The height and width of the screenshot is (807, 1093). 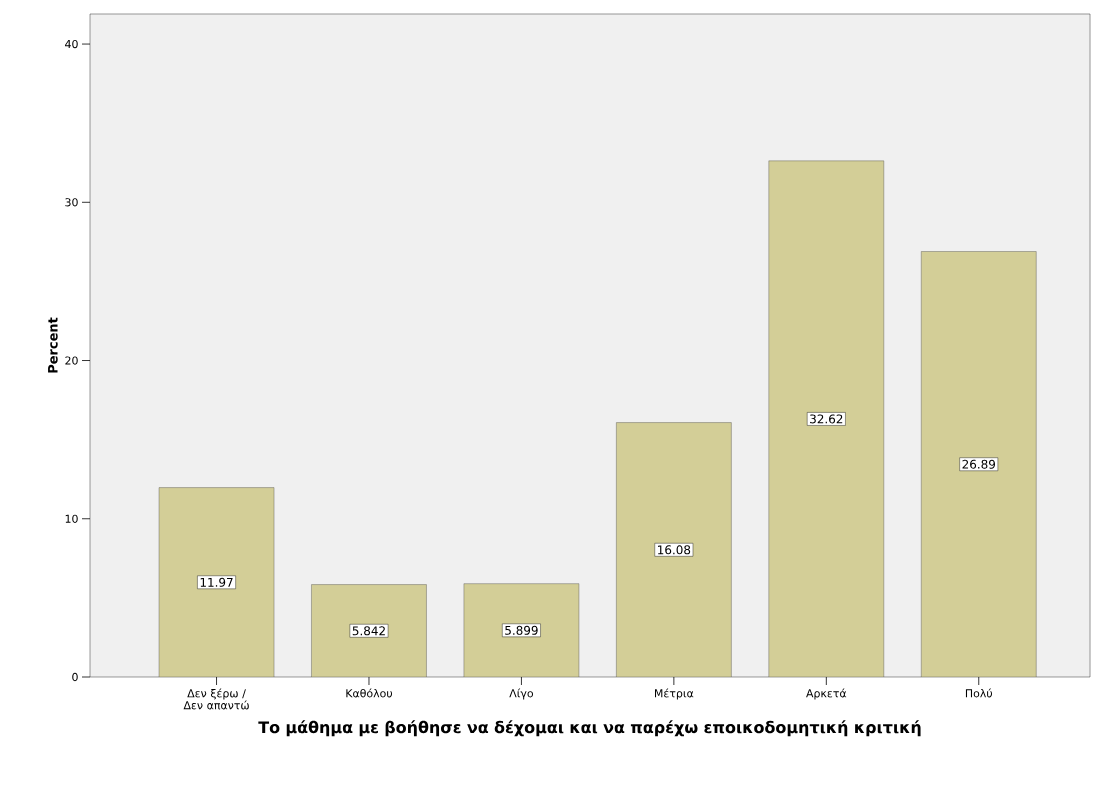 I want to click on y-tick-label: 0, so click(x=75, y=677).